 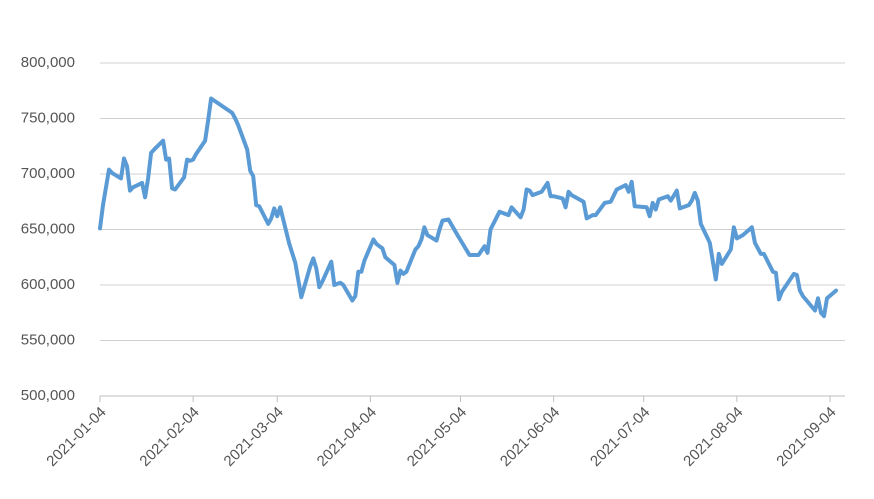 What do you see at coordinates (347, 437) in the screenshot?
I see `x-tick-label: 2021-04-04` at bounding box center [347, 437].